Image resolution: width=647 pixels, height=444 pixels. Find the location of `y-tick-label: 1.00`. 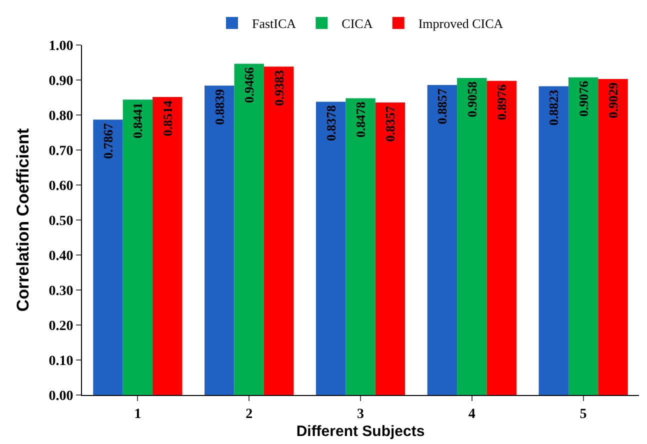

y-tick-label: 1.00 is located at coordinates (61, 46).